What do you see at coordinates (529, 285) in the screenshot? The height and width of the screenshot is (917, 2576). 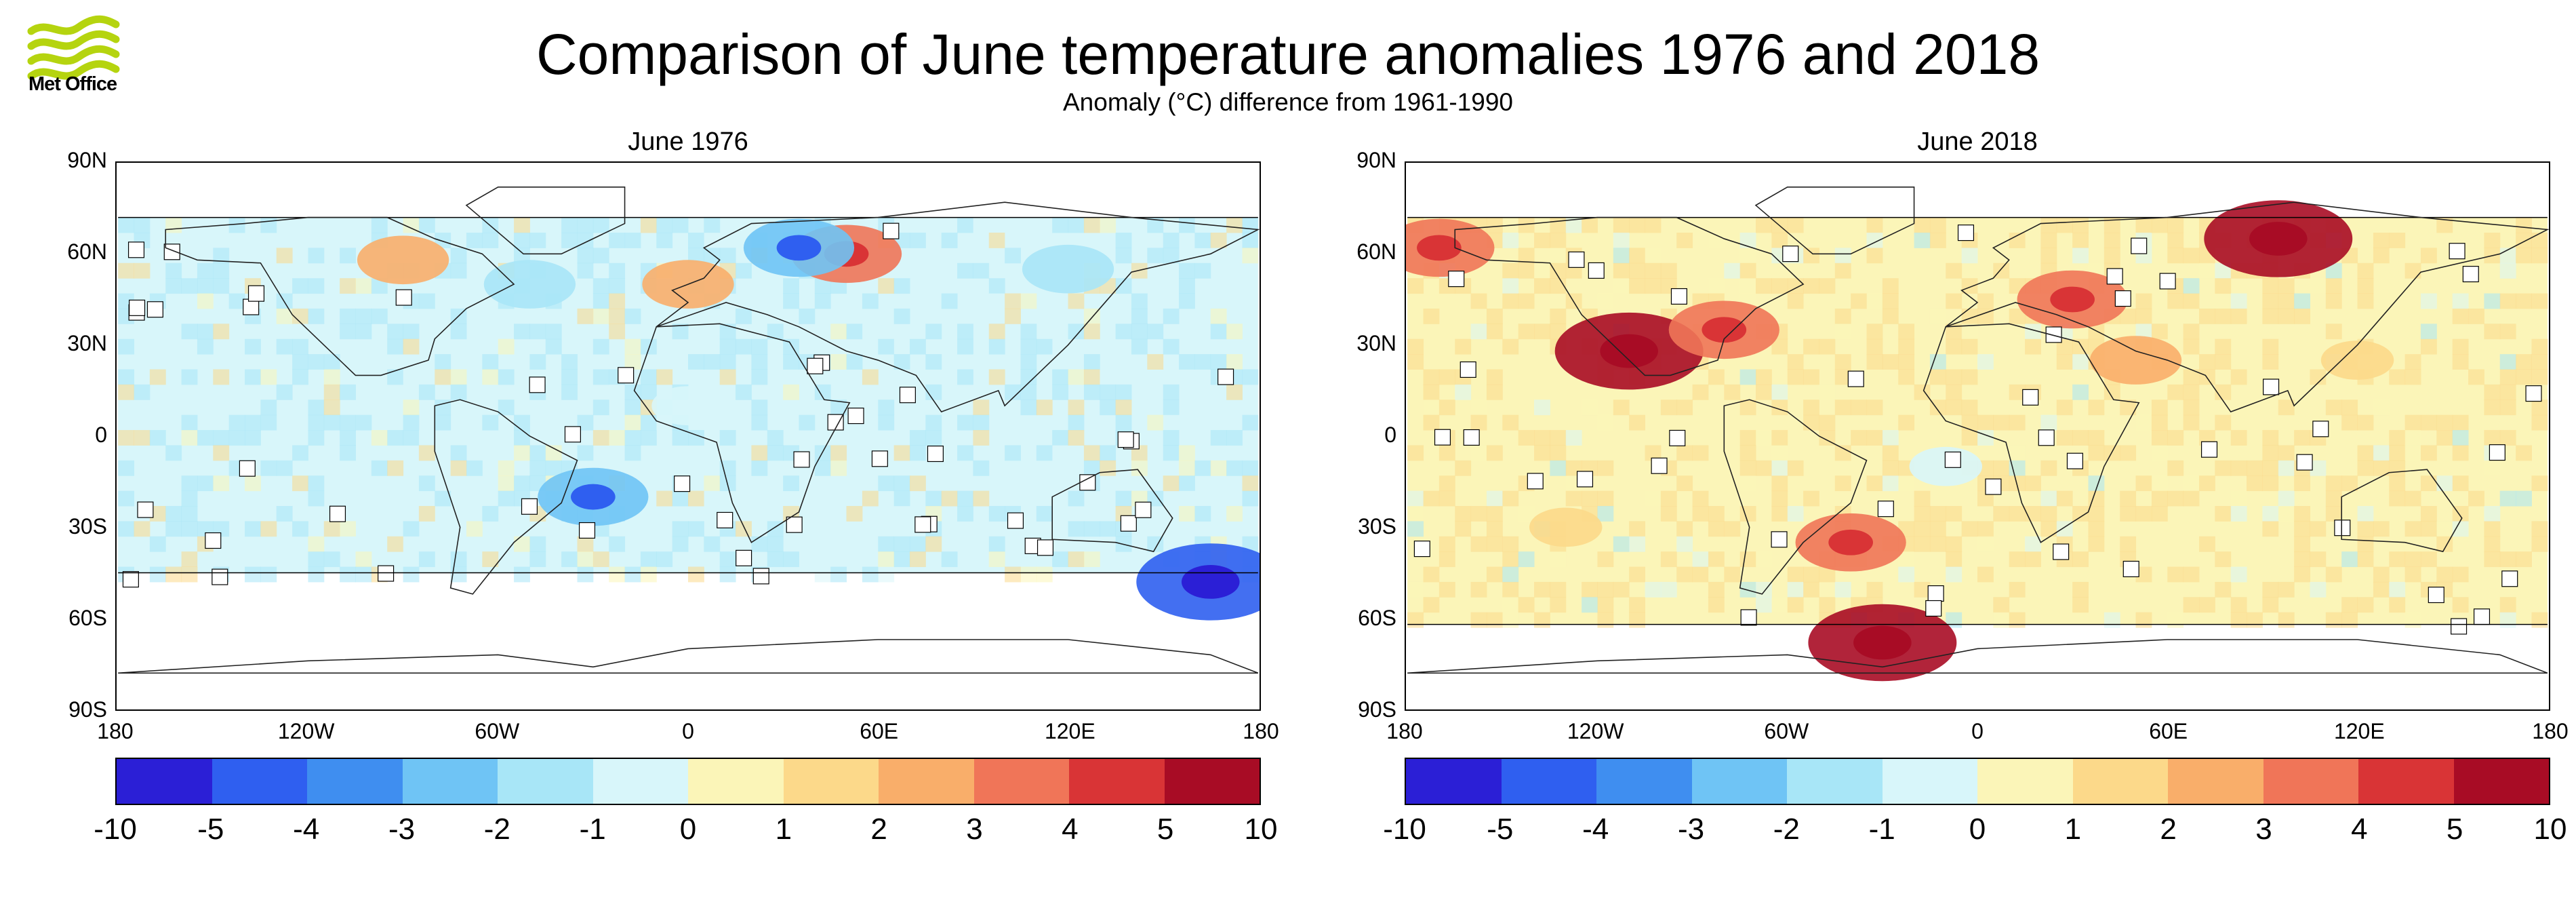 I see `anomaly-feature` at bounding box center [529, 285].